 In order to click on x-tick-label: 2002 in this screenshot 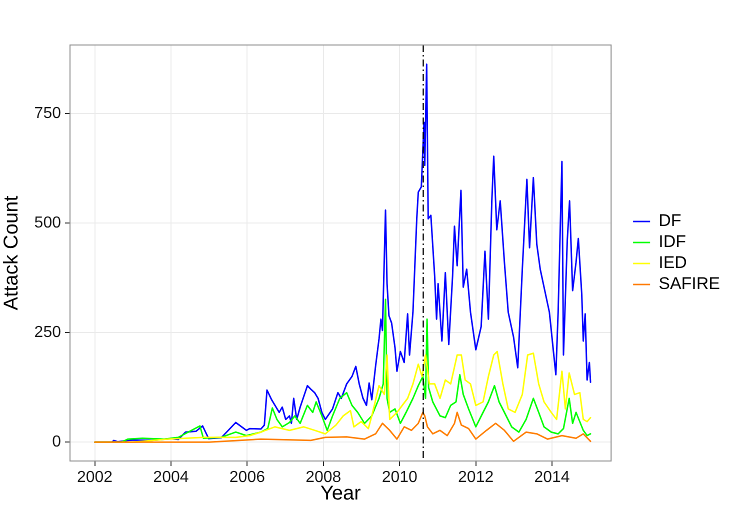, I will do `click(94, 477)`.